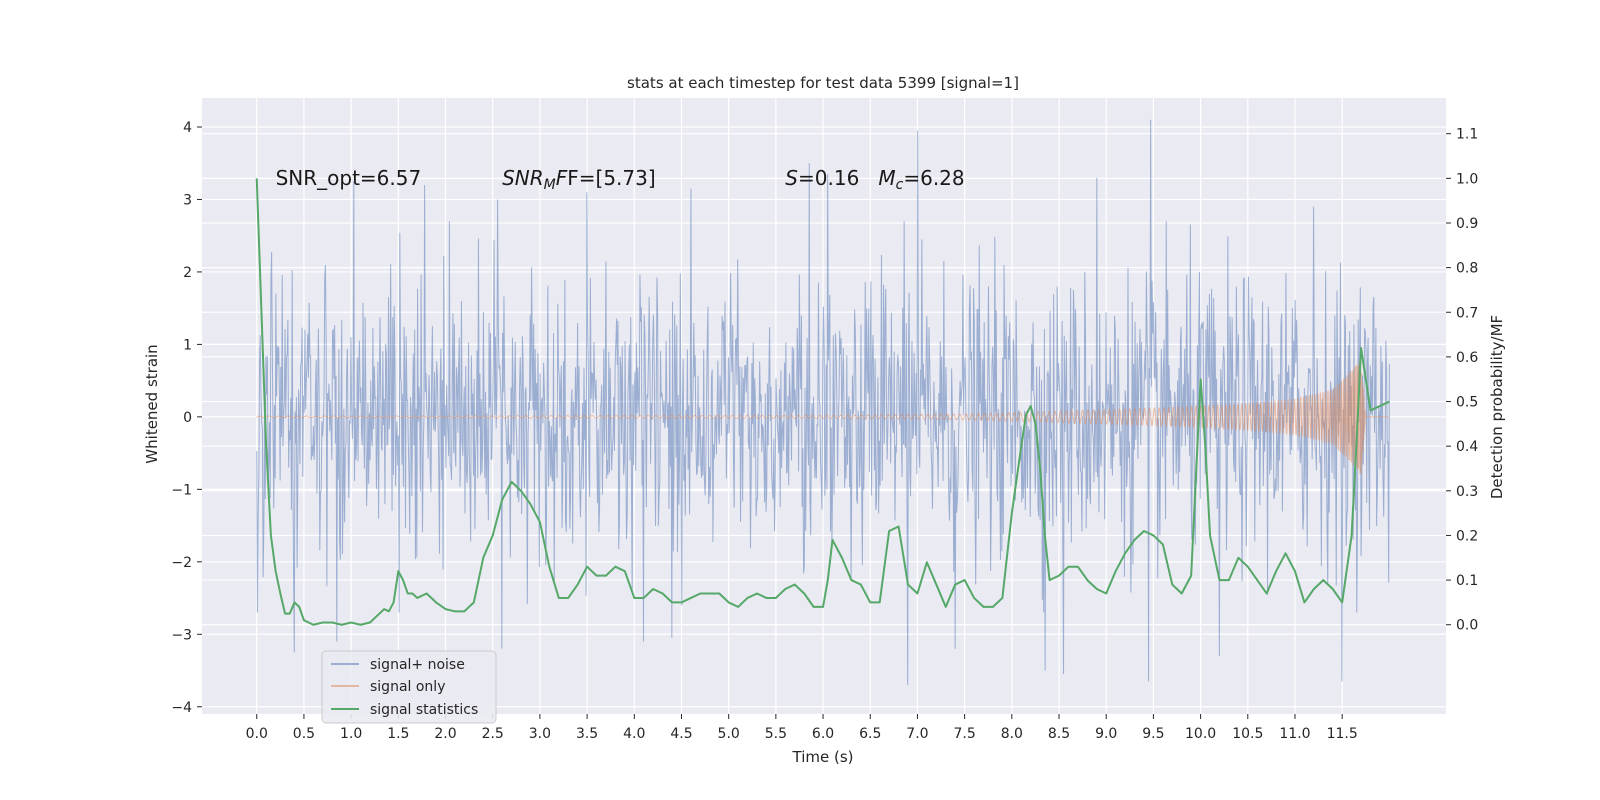 The image size is (1600, 800). What do you see at coordinates (776, 734) in the screenshot?
I see `x-tick-label: 5.5` at bounding box center [776, 734].